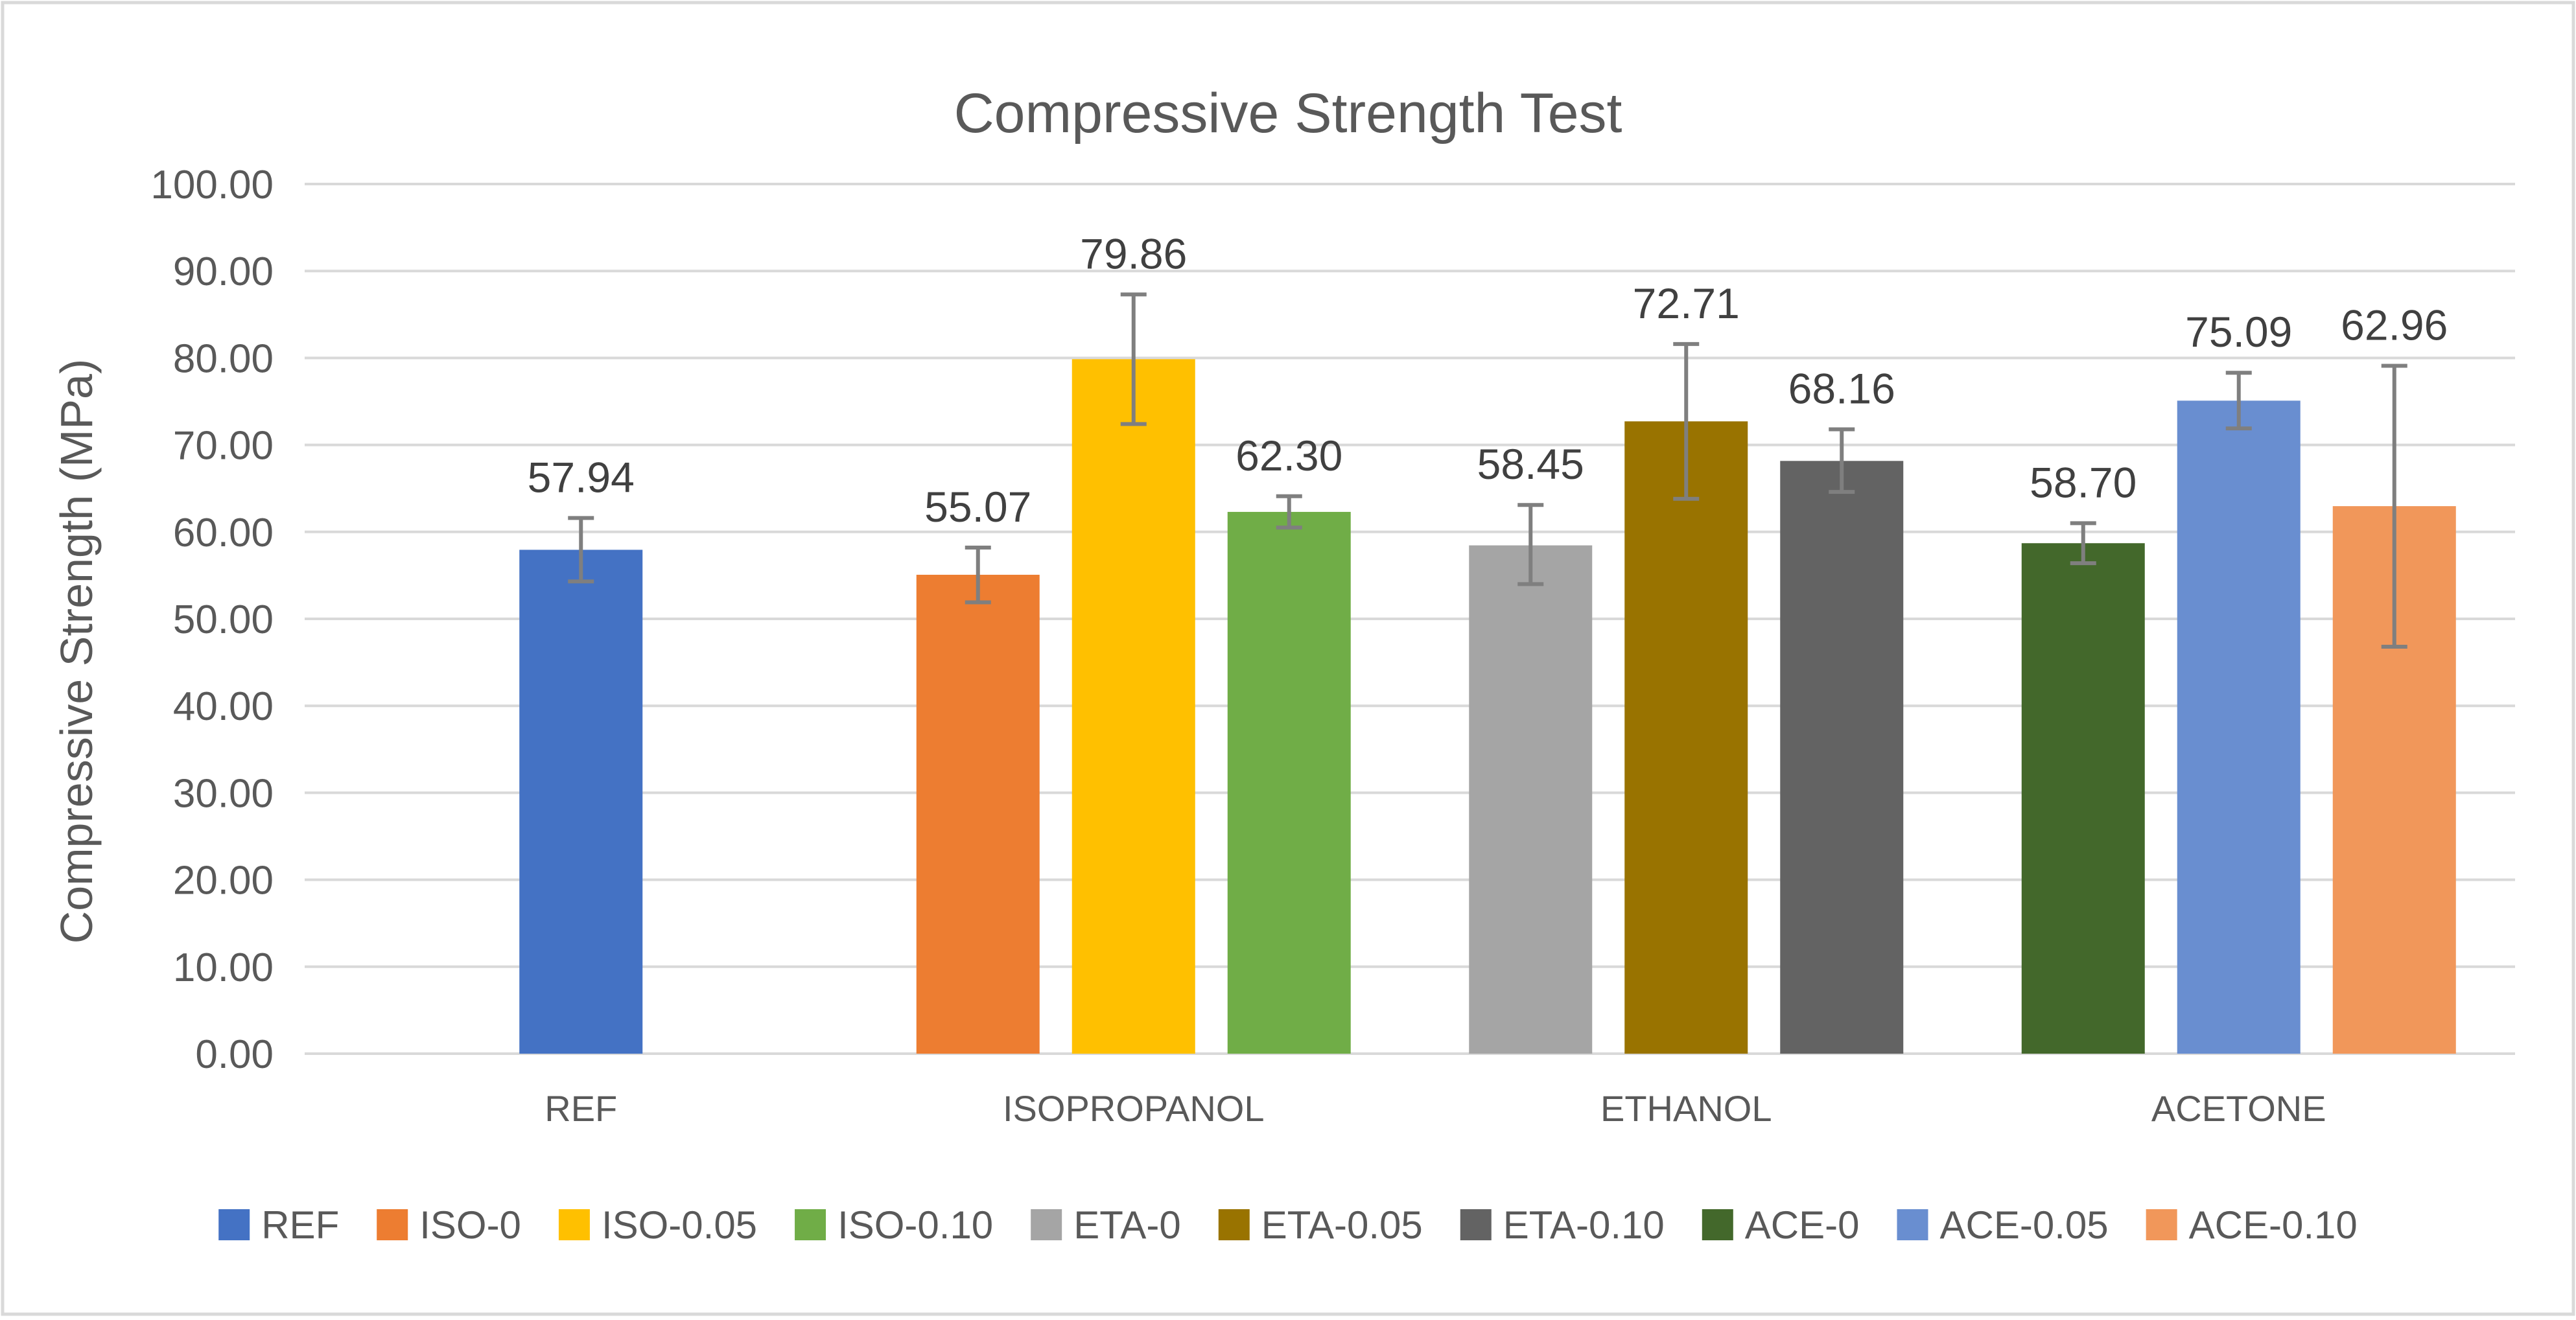 This screenshot has height=1320, width=2576. I want to click on x-tick-labels: REF ISOPROPANOL ETHANOL ACETONE, so click(1435, 1108).